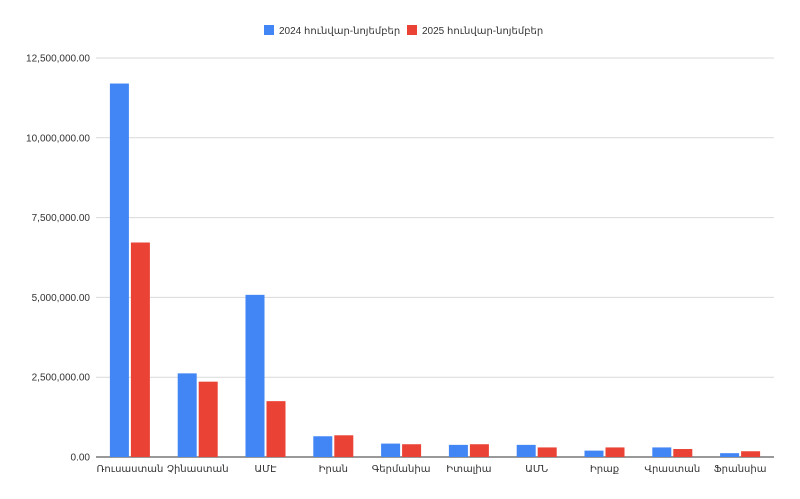 This screenshot has height=499, width=800. What do you see at coordinates (61, 218) in the screenshot?
I see `y-tick-label: 7,500,000.00` at bounding box center [61, 218].